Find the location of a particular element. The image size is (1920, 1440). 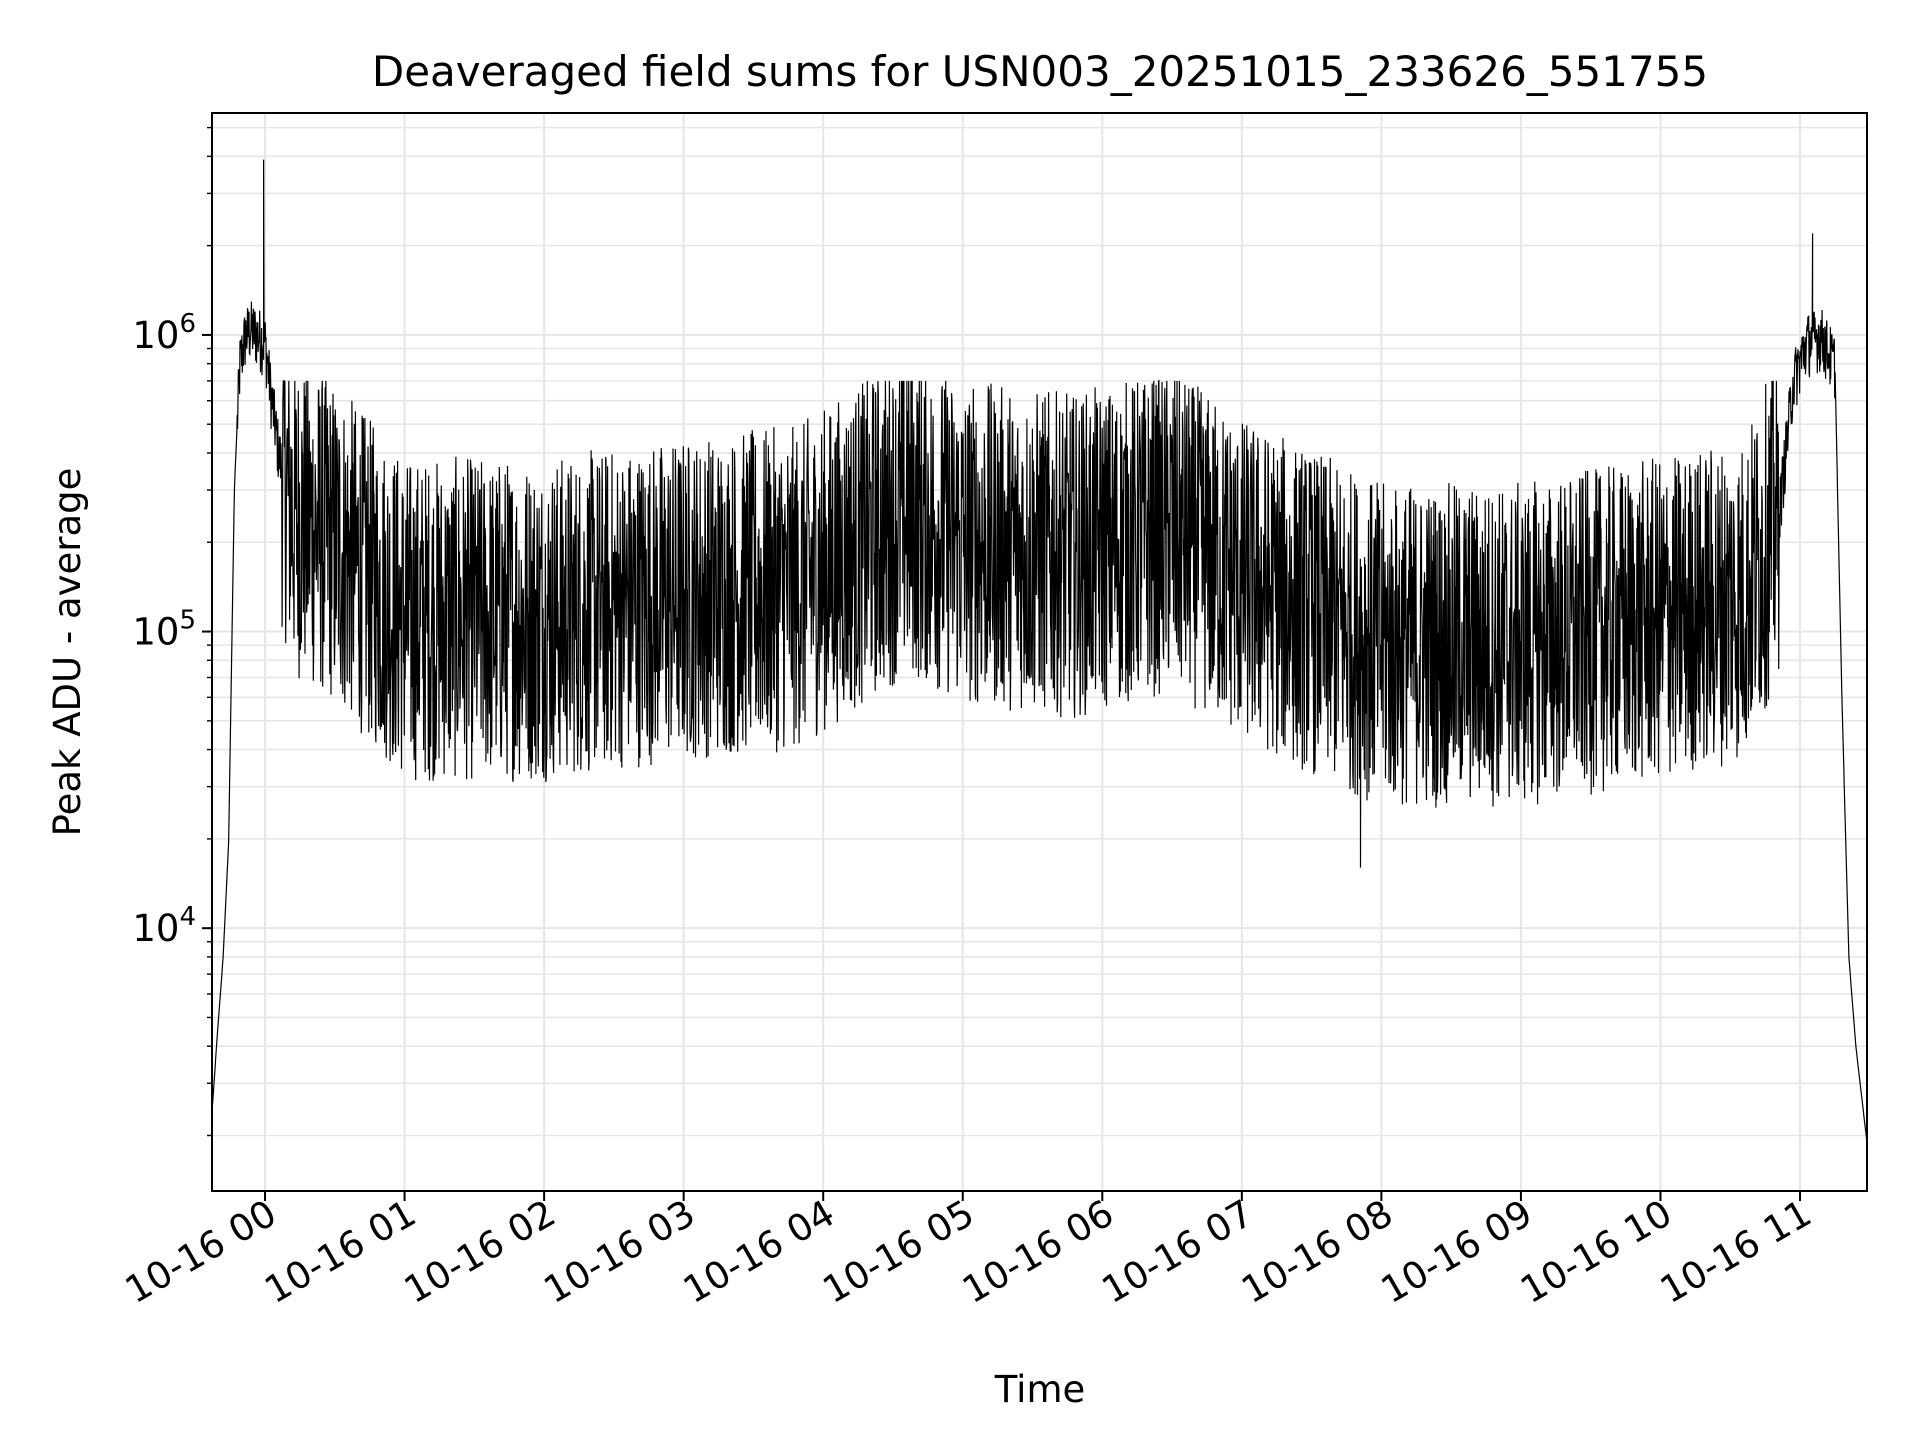

y-tick-label: 105 is located at coordinates (164, 630).